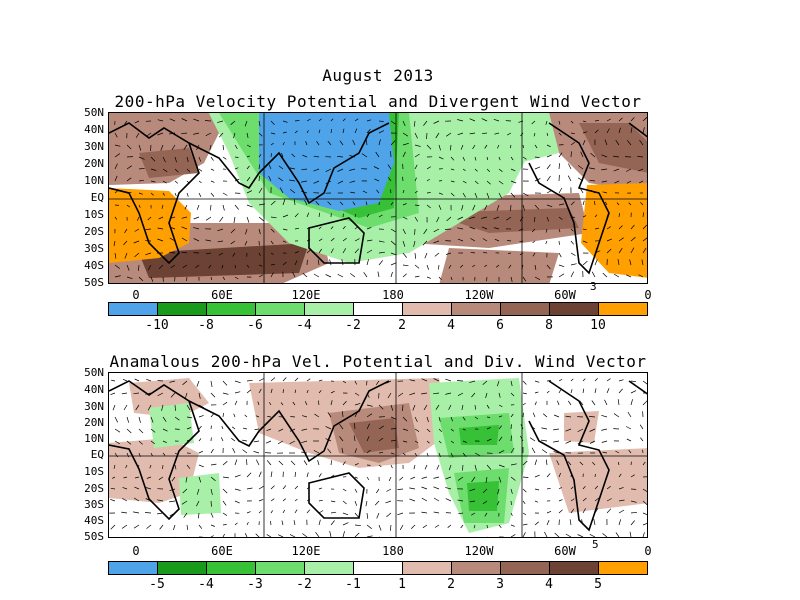  I want to click on map1-lat-label: 50S, so click(94, 282).